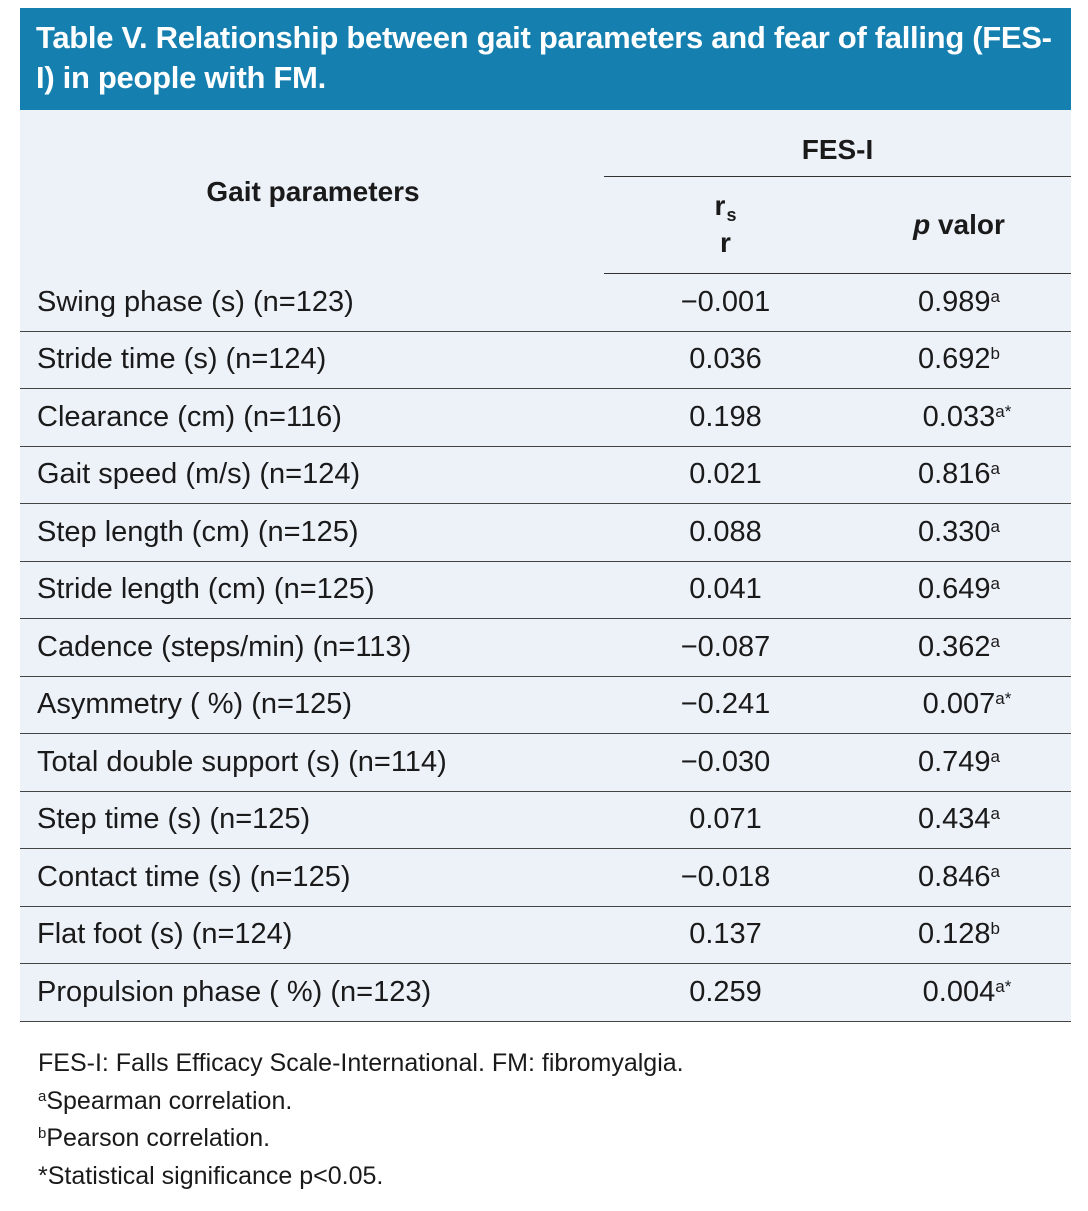 This screenshot has width=1088, height=1211. Describe the element at coordinates (725, 705) in the screenshot. I see `cell-r: −0.241` at that location.